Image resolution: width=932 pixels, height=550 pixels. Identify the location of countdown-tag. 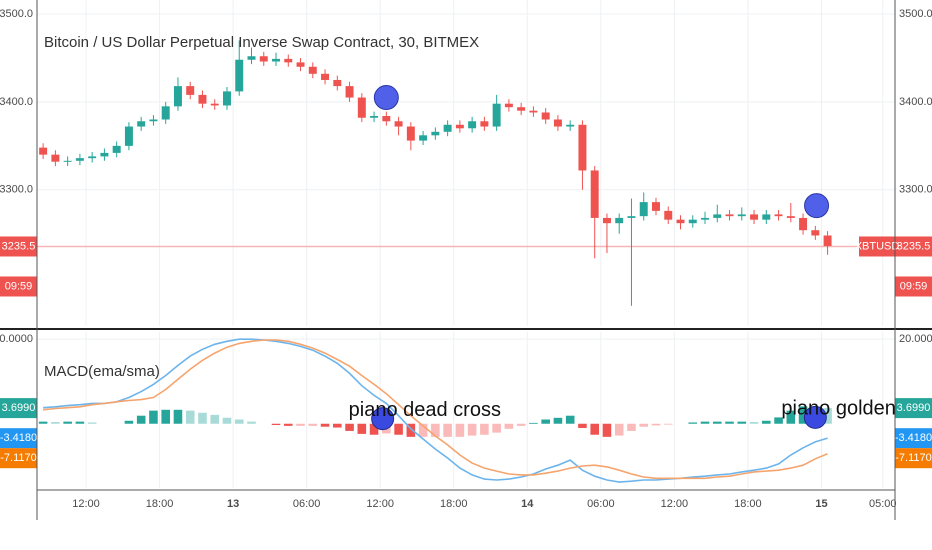
(18, 286).